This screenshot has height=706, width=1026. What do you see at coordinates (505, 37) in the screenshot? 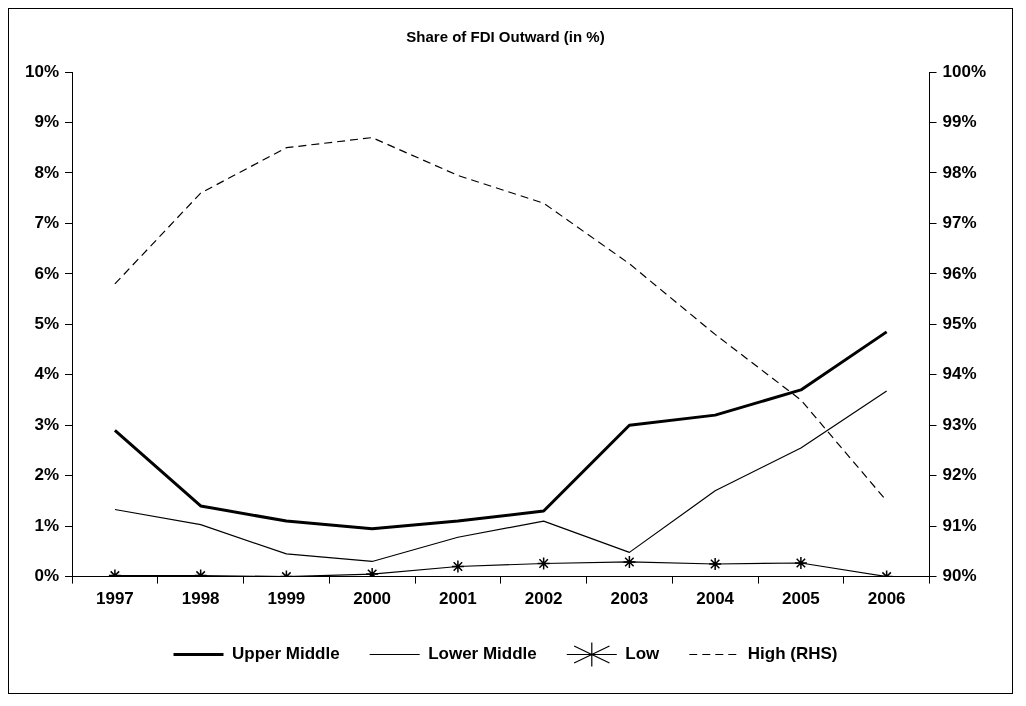
I see `chart-title: Share of FDI Outward (in %)` at bounding box center [505, 37].